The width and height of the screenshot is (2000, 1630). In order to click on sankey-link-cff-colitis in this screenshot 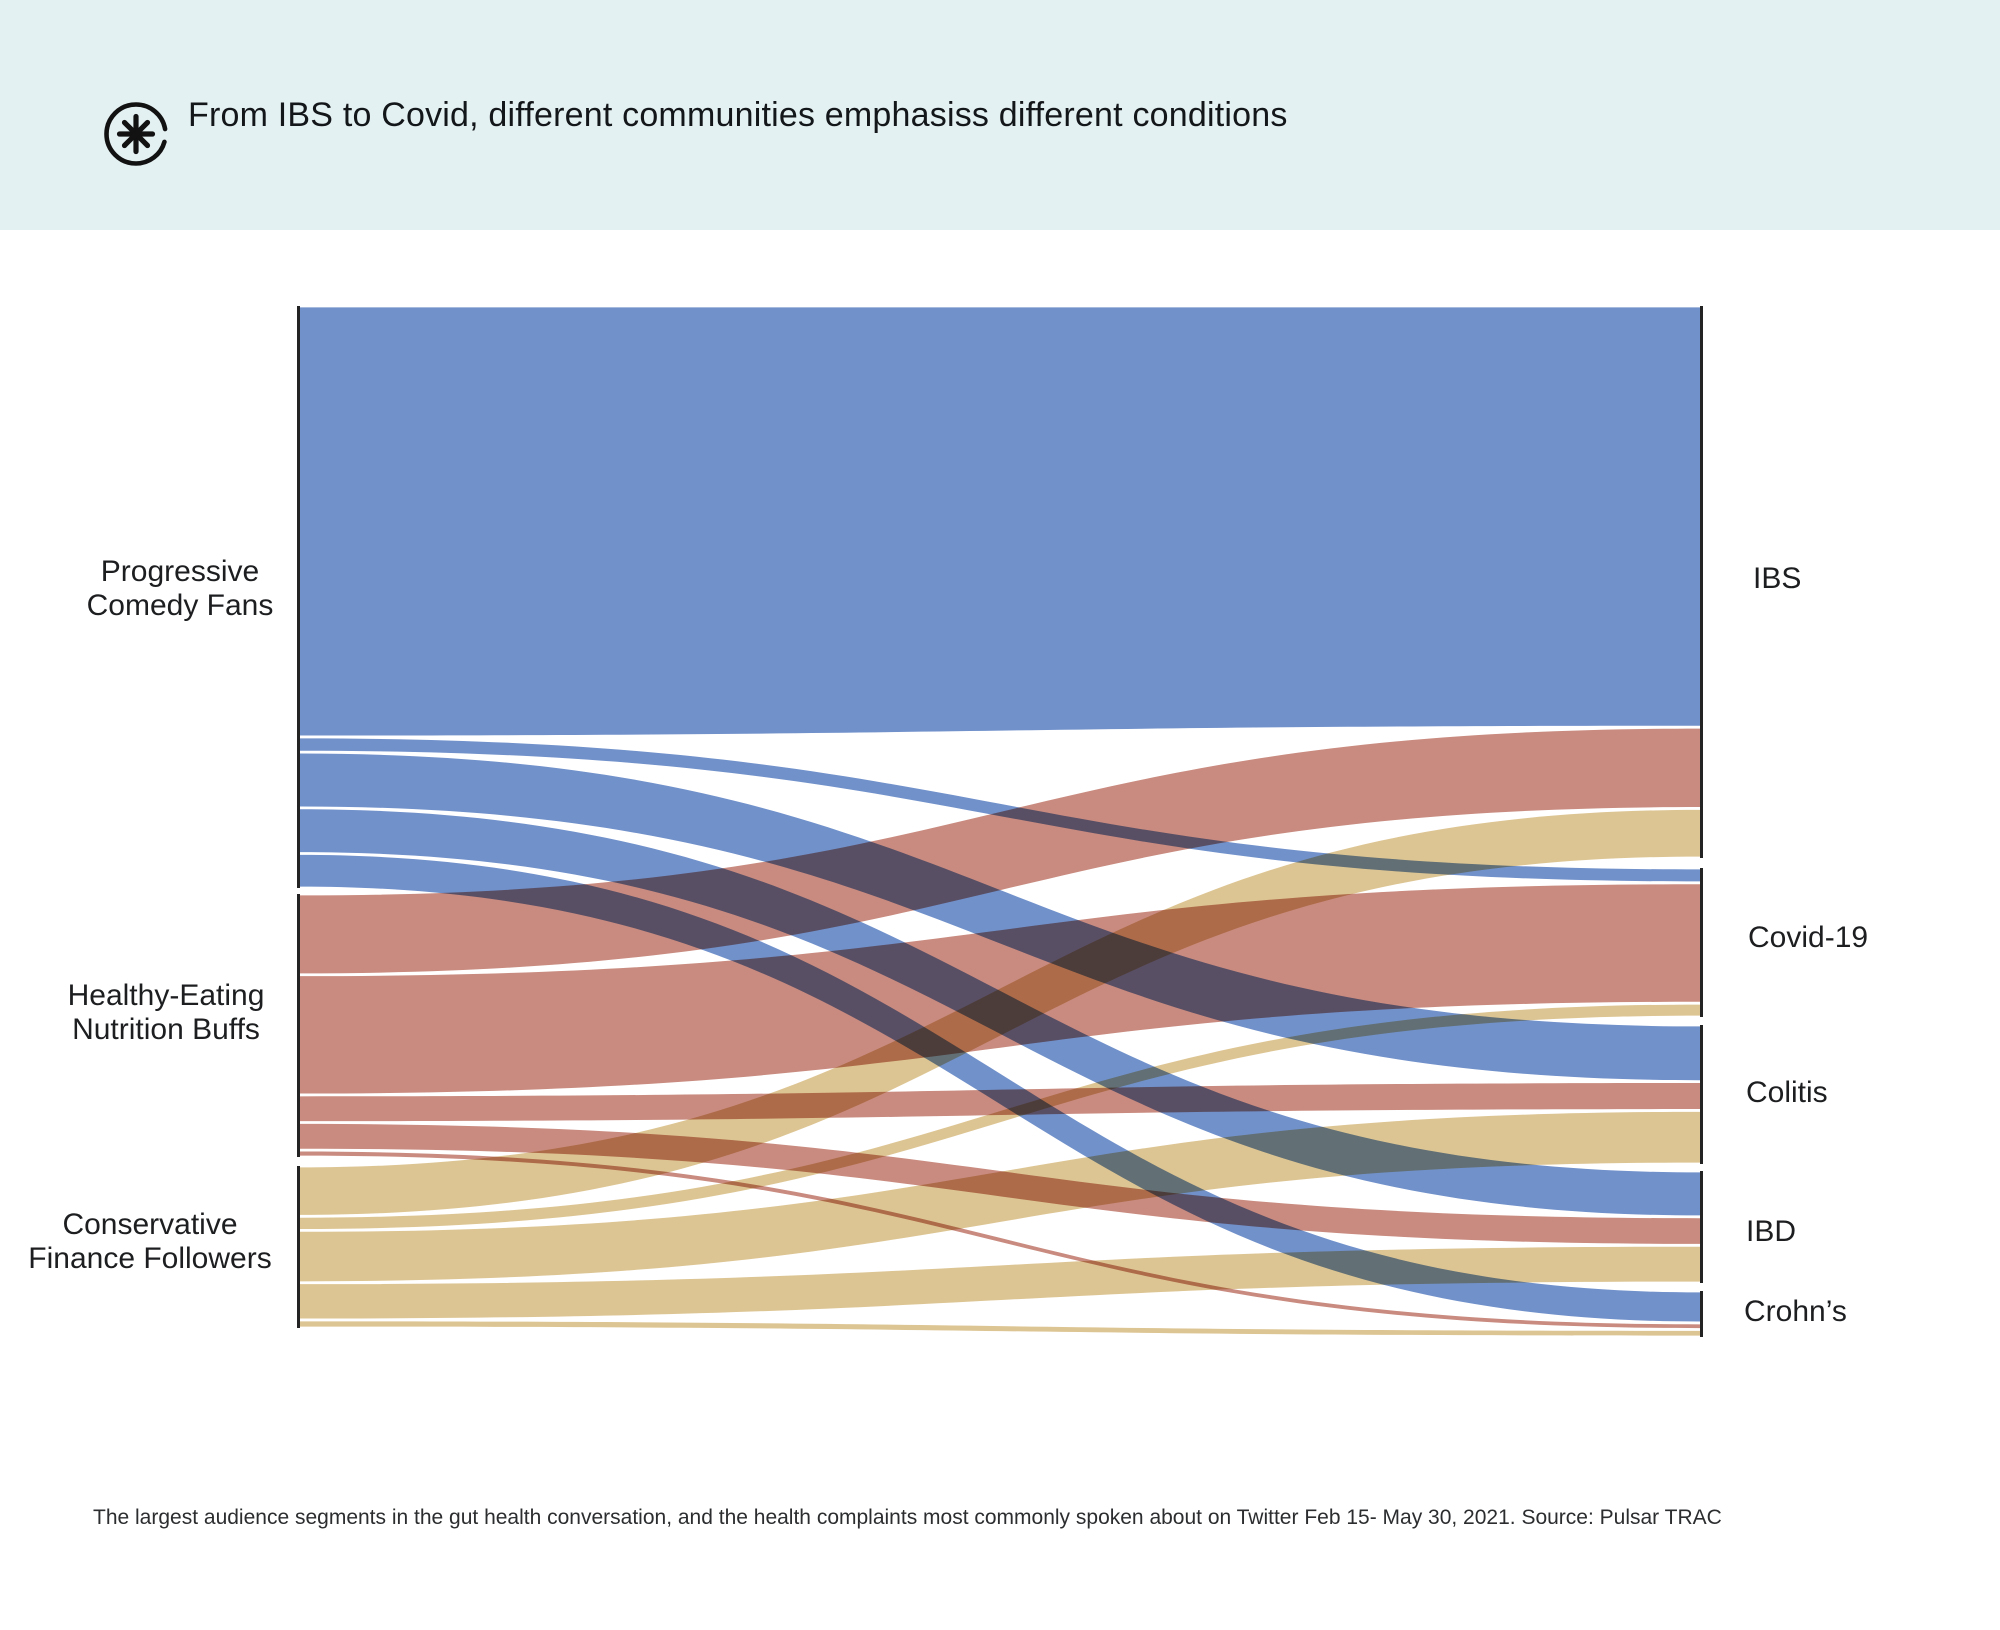, I will do `click(1000, 1196)`.